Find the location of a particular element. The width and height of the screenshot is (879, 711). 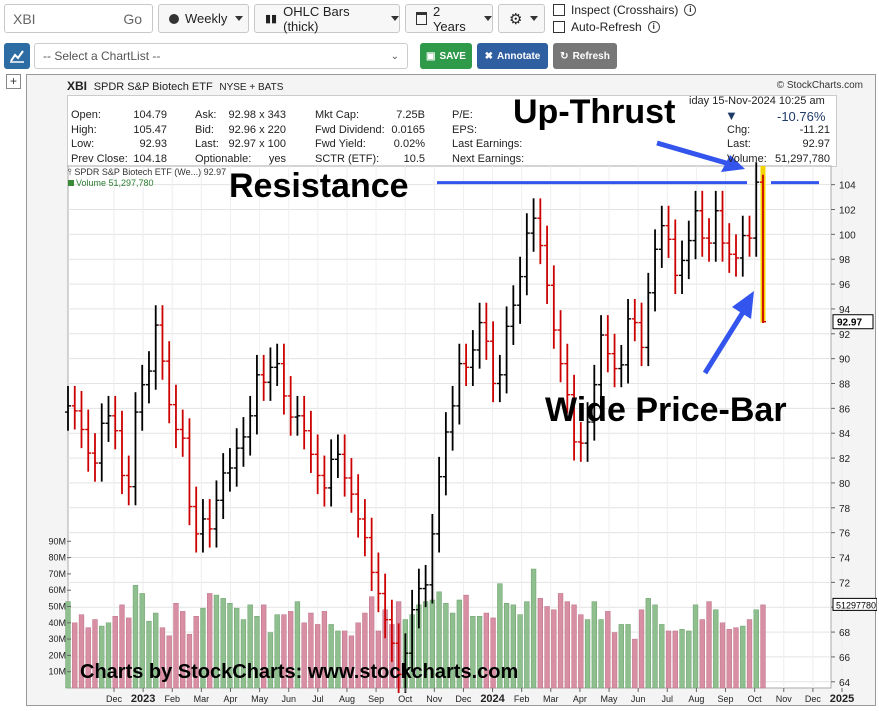

refresh-button: ↻ Refresh is located at coordinates (585, 56).